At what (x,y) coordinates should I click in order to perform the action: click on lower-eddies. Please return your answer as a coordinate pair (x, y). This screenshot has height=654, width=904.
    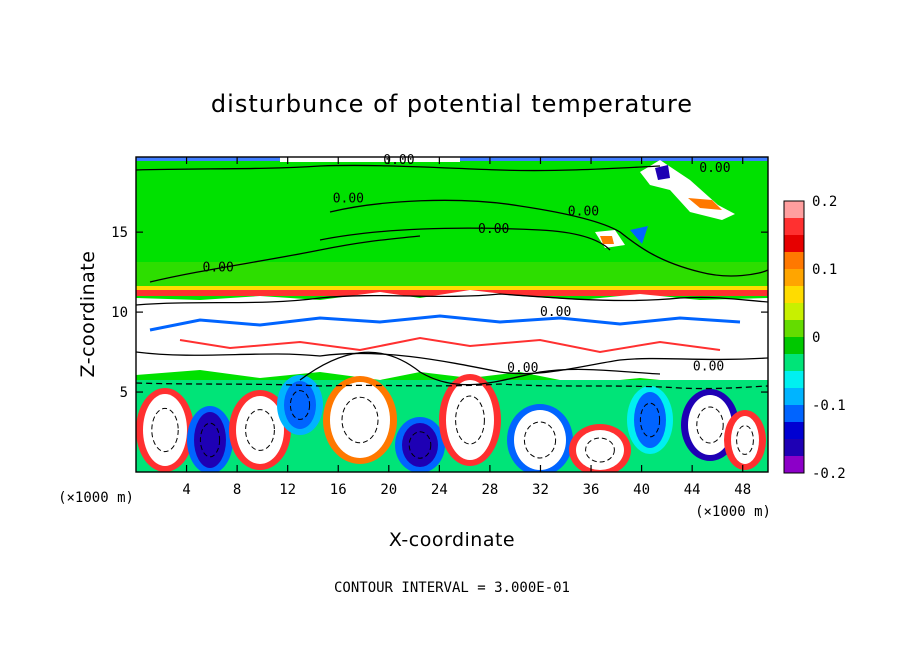
    Looking at the image, I should click on (451, 423).